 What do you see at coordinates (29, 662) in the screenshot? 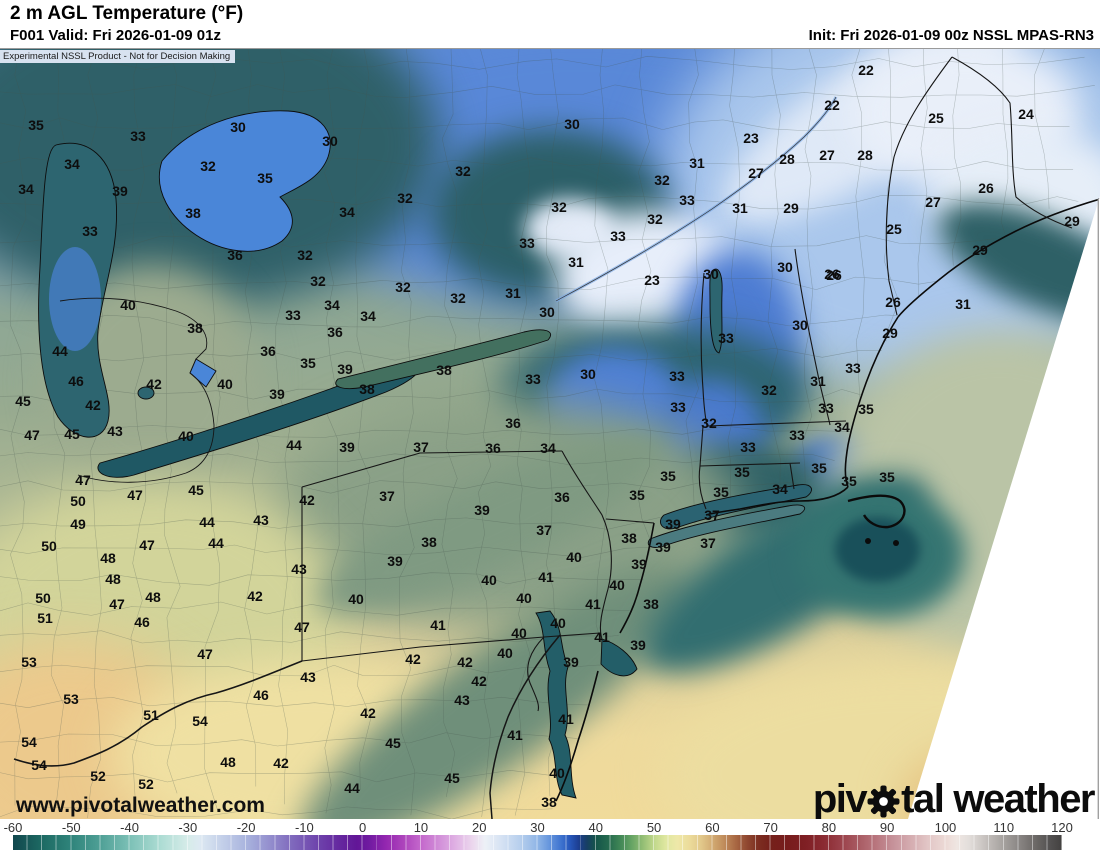
I see `temp-label: 53` at bounding box center [29, 662].